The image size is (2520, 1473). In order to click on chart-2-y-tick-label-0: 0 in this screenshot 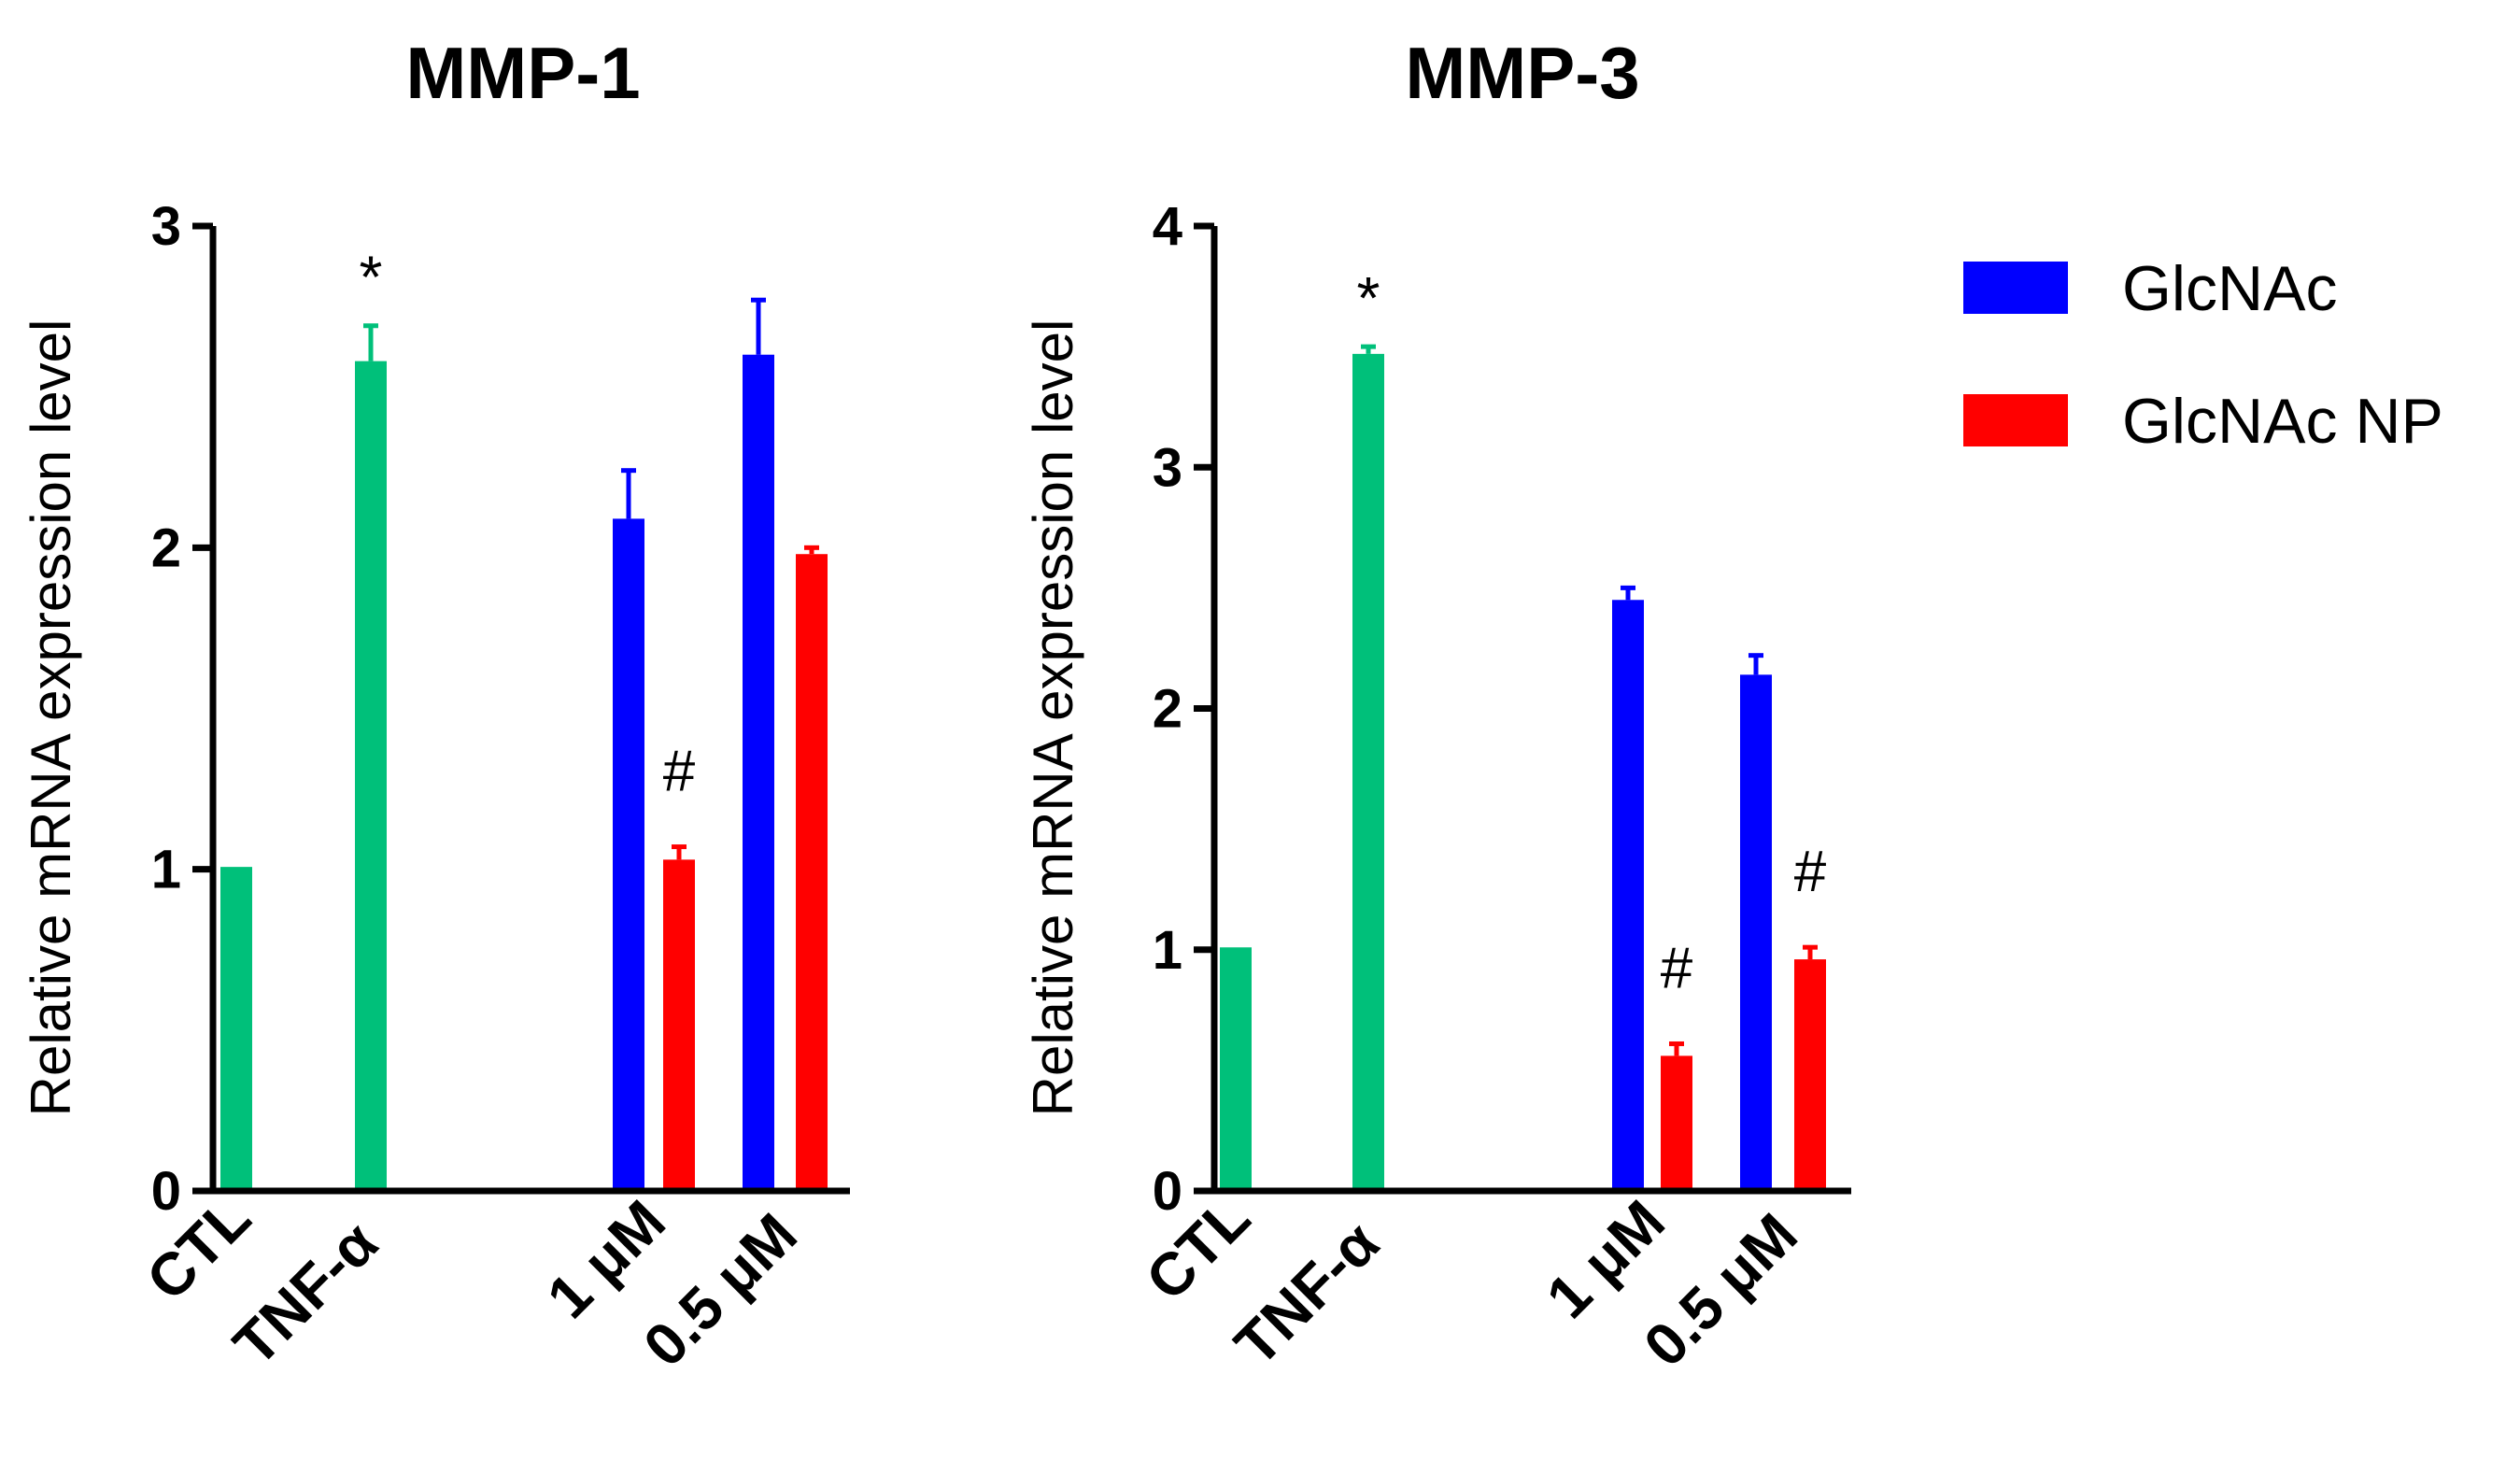, I will do `click(1167, 1192)`.